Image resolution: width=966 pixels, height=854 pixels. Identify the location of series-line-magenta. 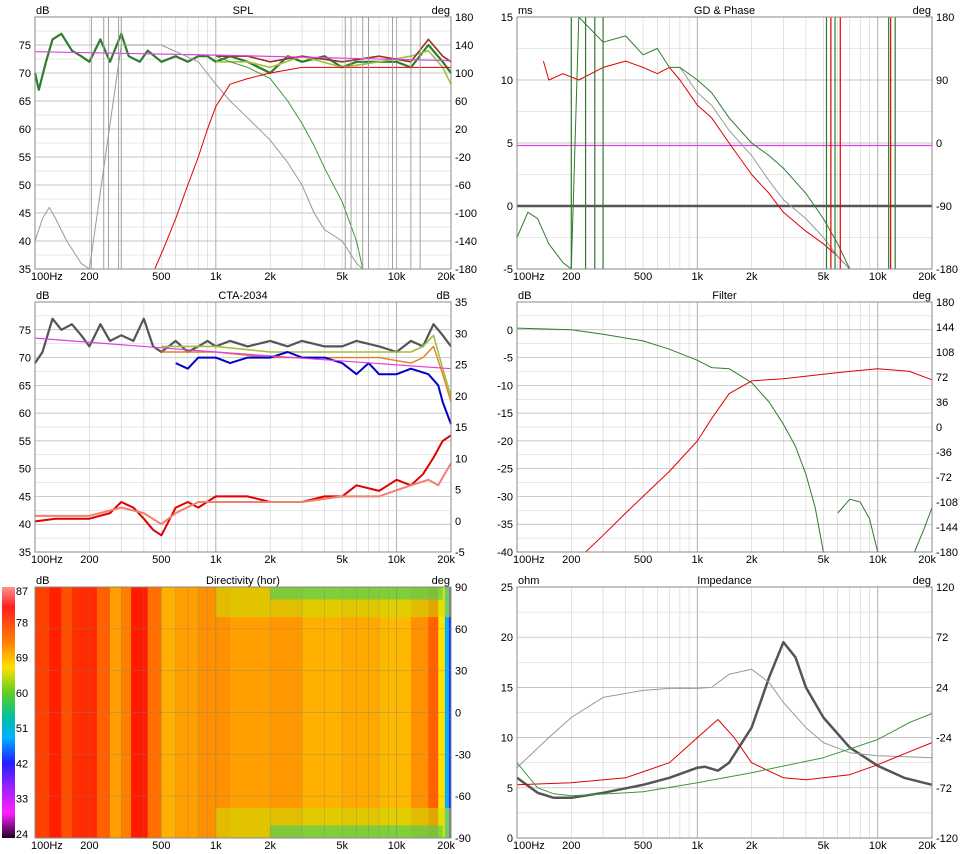
(243, 353).